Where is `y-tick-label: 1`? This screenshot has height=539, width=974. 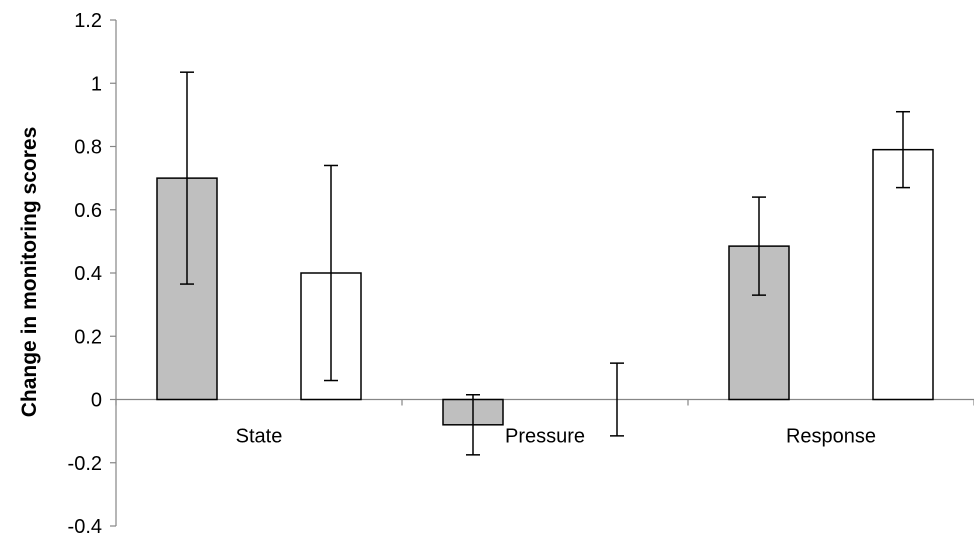 y-tick-label: 1 is located at coordinates (96, 84).